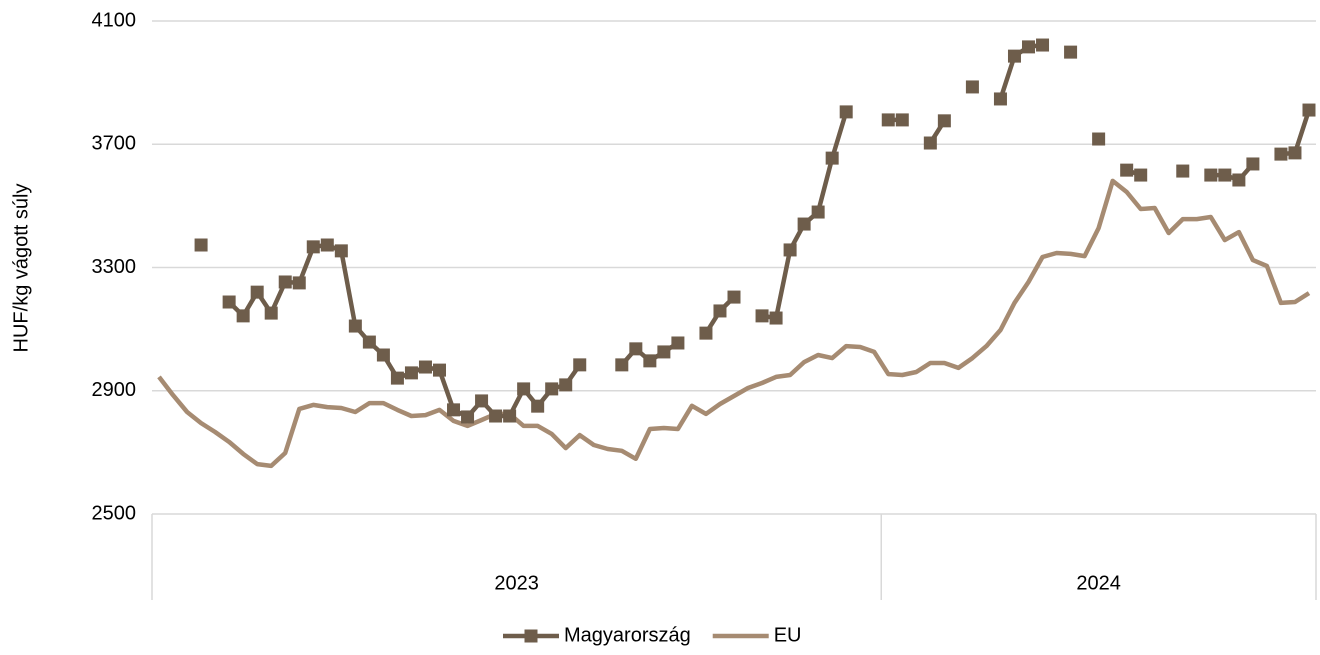 The image size is (1320, 655). What do you see at coordinates (1098, 583) in the screenshot?
I see `x-group-label: 2024` at bounding box center [1098, 583].